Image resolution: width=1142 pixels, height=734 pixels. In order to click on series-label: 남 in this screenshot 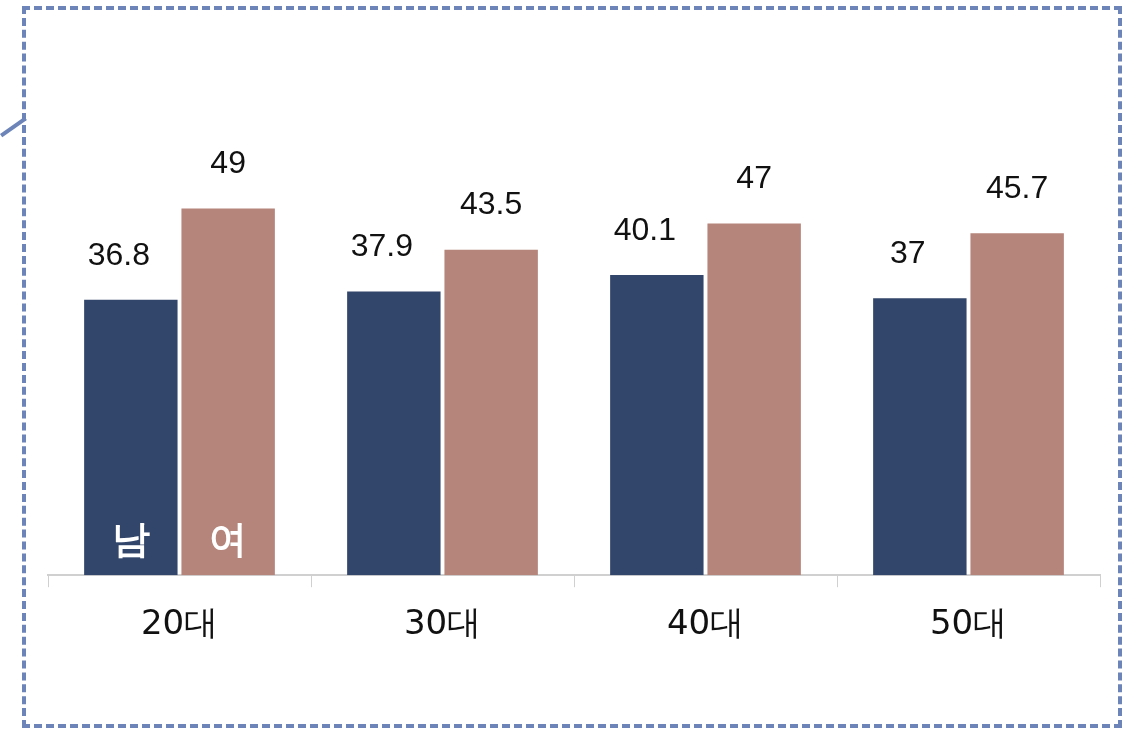, I will do `click(130, 539)`.